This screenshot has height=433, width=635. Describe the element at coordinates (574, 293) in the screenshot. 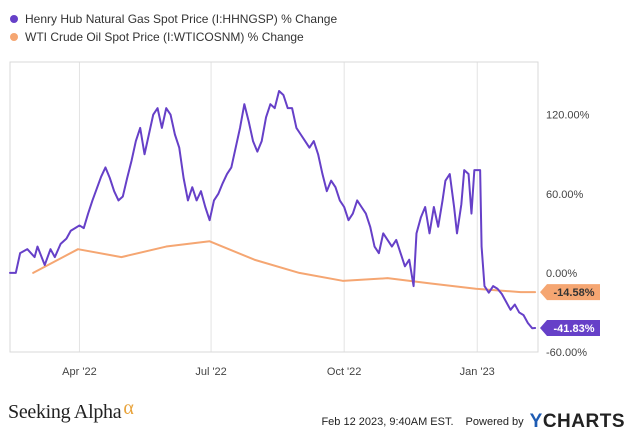

I see `end-badge-label: -14.58%` at that location.